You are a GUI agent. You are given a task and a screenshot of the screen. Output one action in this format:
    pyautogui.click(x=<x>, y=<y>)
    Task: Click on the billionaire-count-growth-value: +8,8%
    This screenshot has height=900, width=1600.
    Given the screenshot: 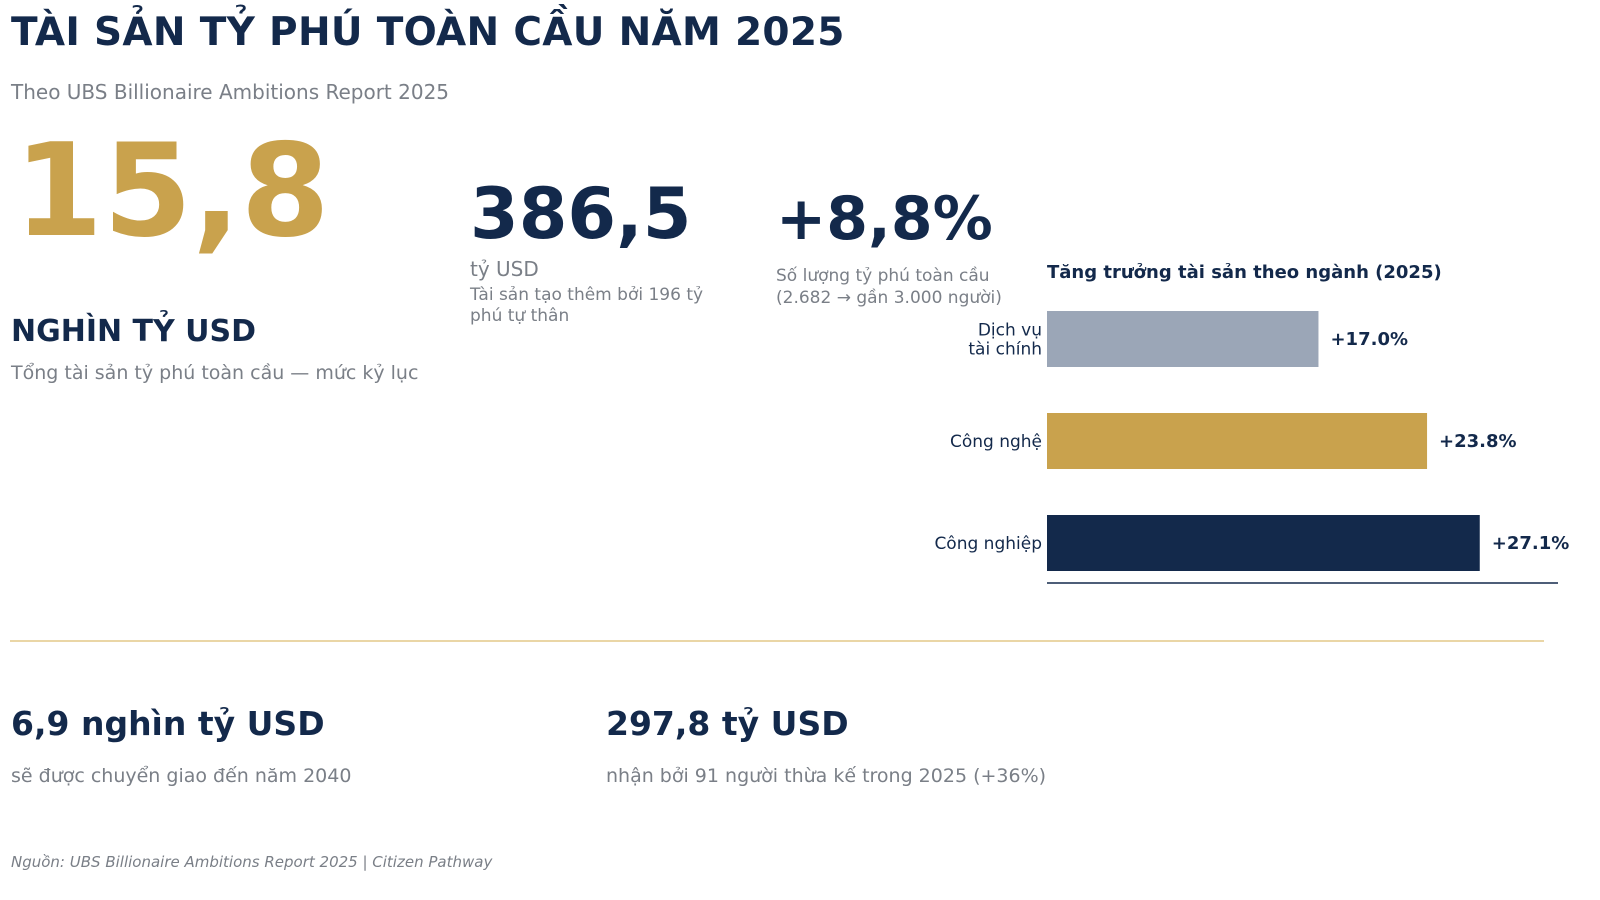 What is the action you would take?
    pyautogui.click(x=884, y=219)
    